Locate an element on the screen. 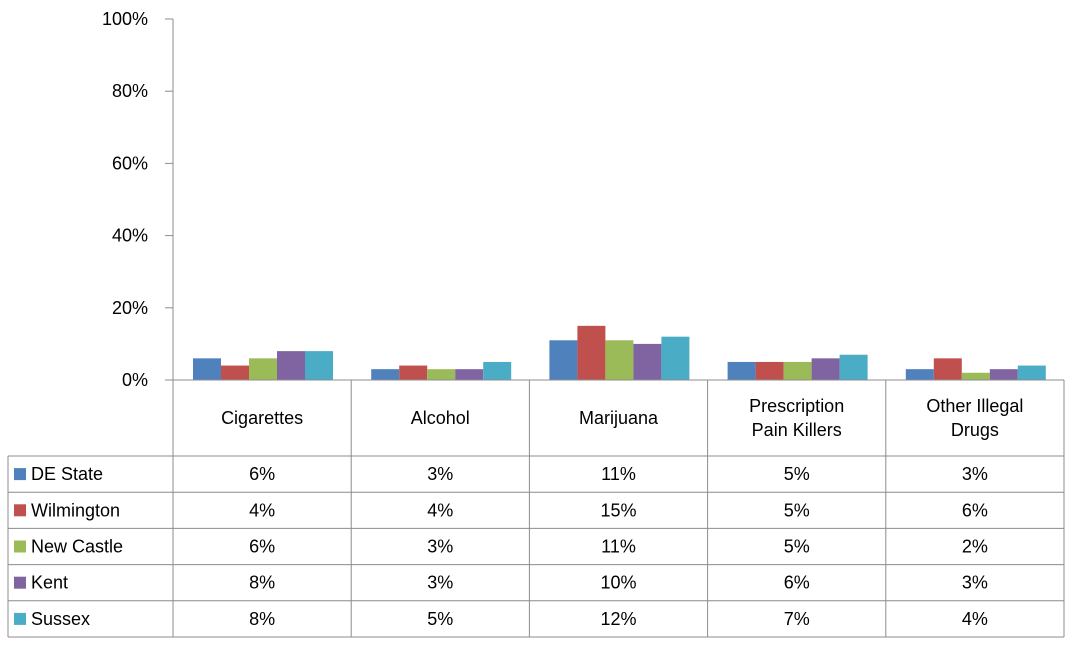  y-tick-label: 20% is located at coordinates (130, 308).